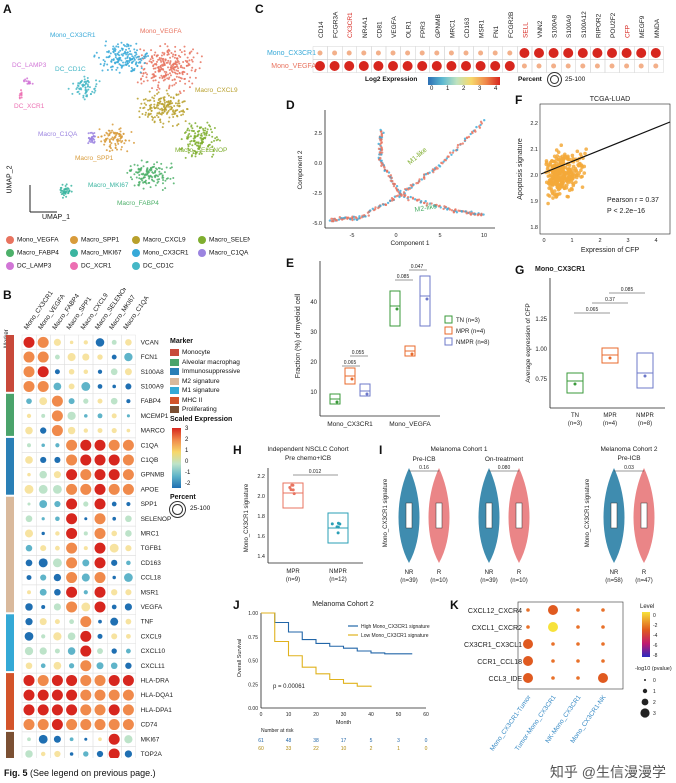 The width and height of the screenshot is (676, 783). I want to click on dotplot-gene-label: CXCL9, so click(151, 636).